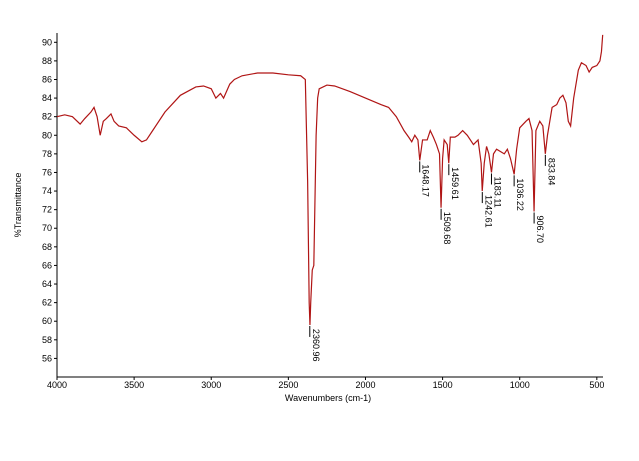  Describe the element at coordinates (455, 183) in the screenshot. I see `peak-label: 1459.61` at that location.